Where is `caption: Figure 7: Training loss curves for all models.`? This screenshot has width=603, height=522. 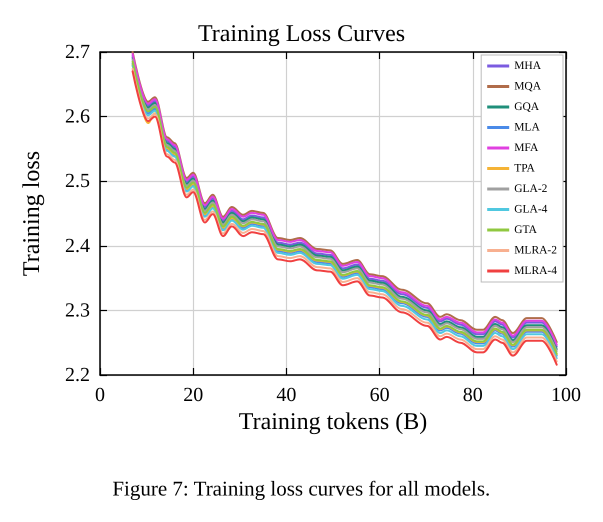 caption: Figure 7: Training loss curves for all models. is located at coordinates (301, 488).